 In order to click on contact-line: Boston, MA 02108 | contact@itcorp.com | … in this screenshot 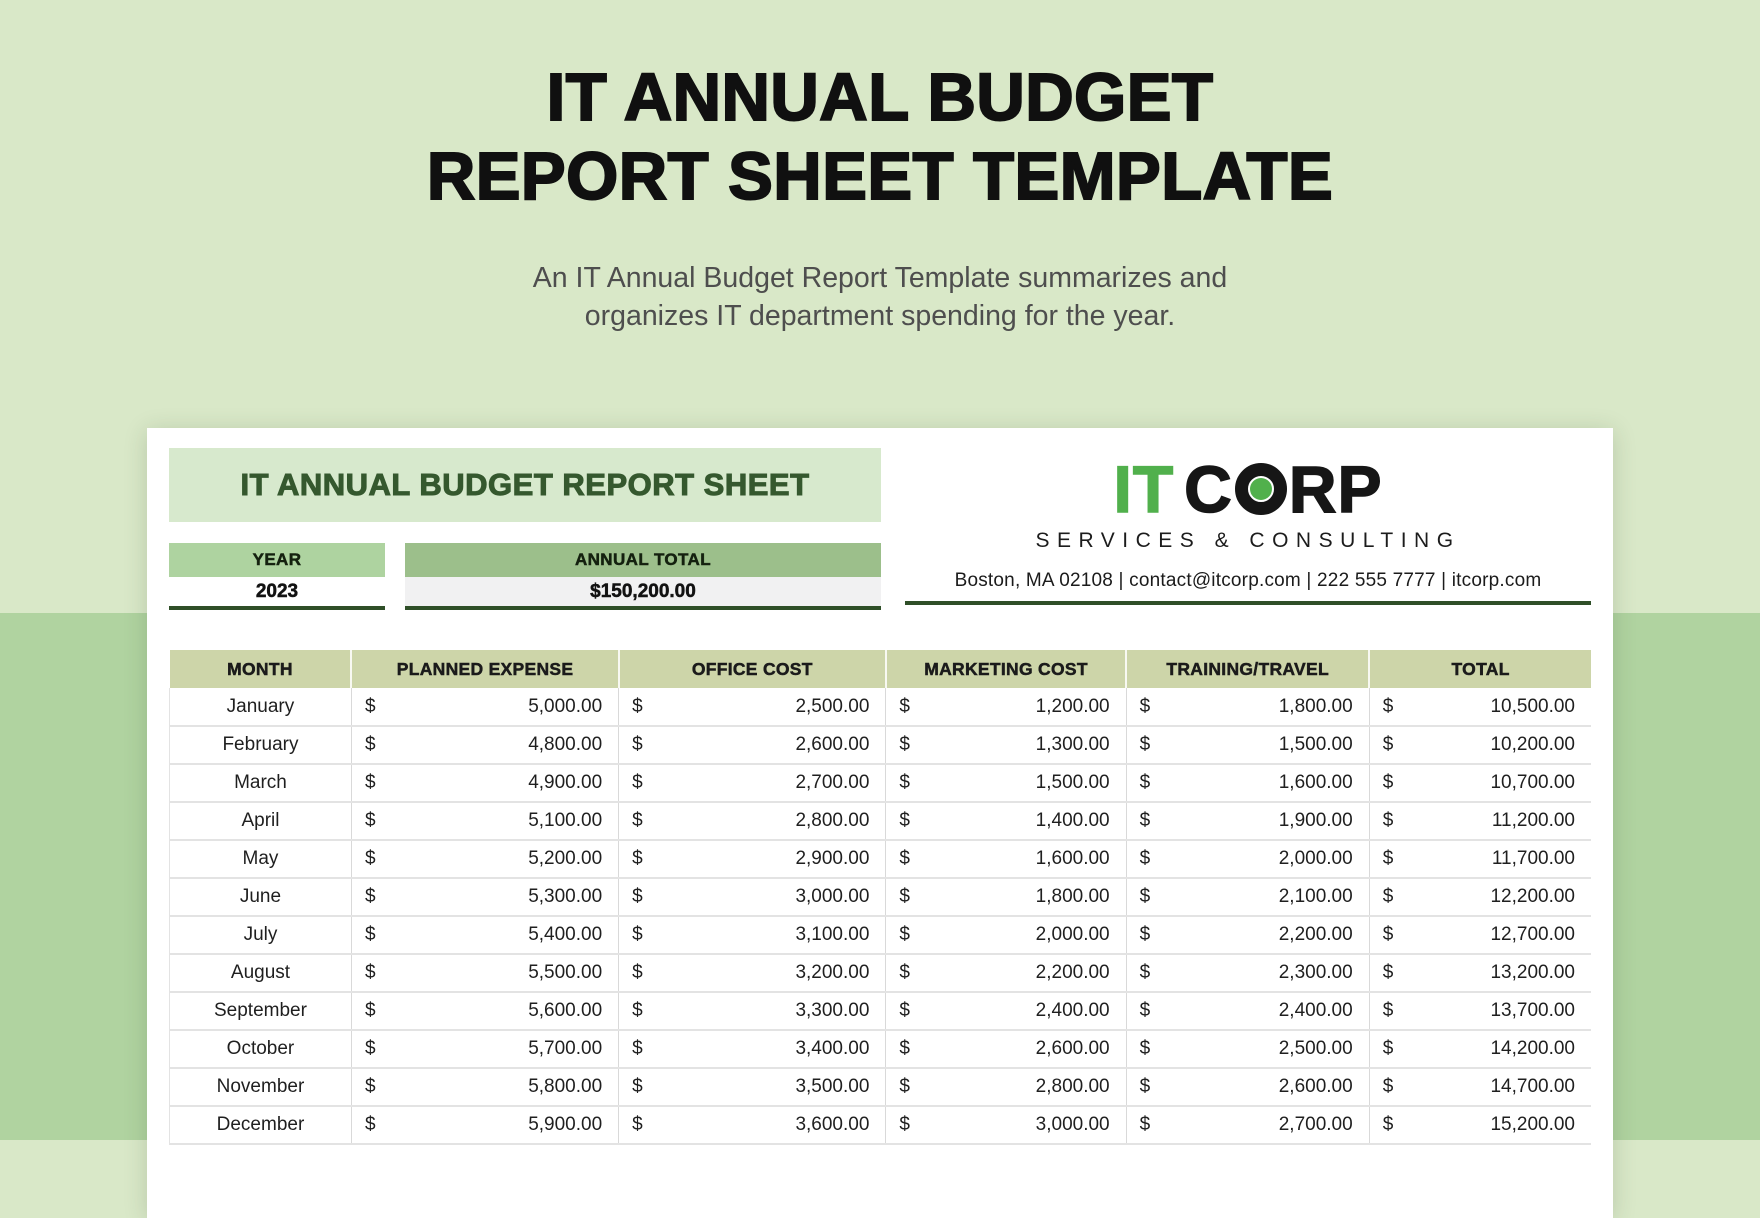, I will do `click(1248, 580)`.